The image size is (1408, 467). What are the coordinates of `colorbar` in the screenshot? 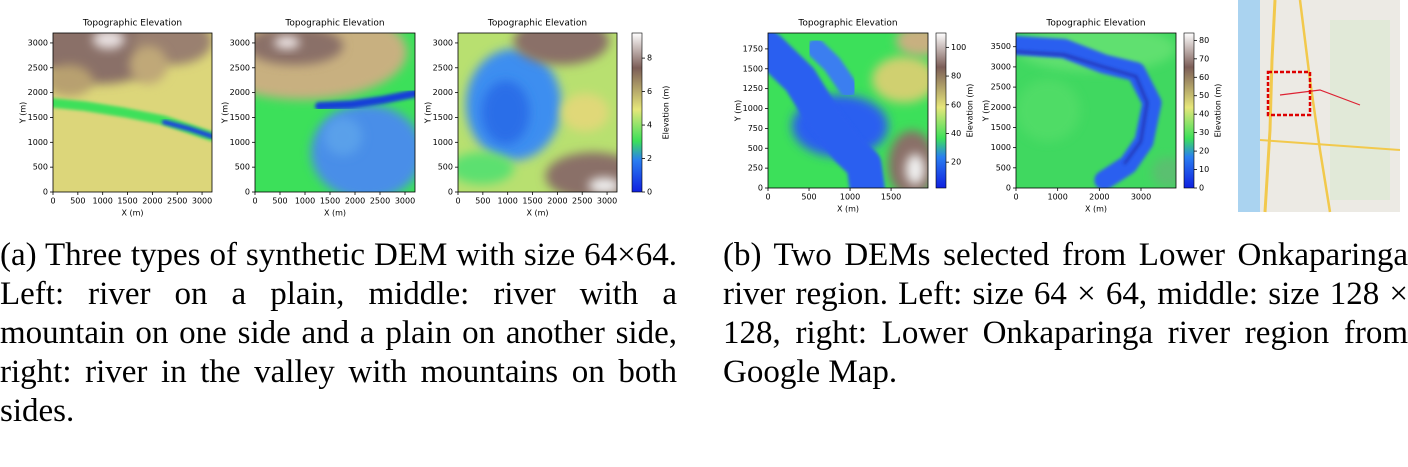 It's located at (941, 110).